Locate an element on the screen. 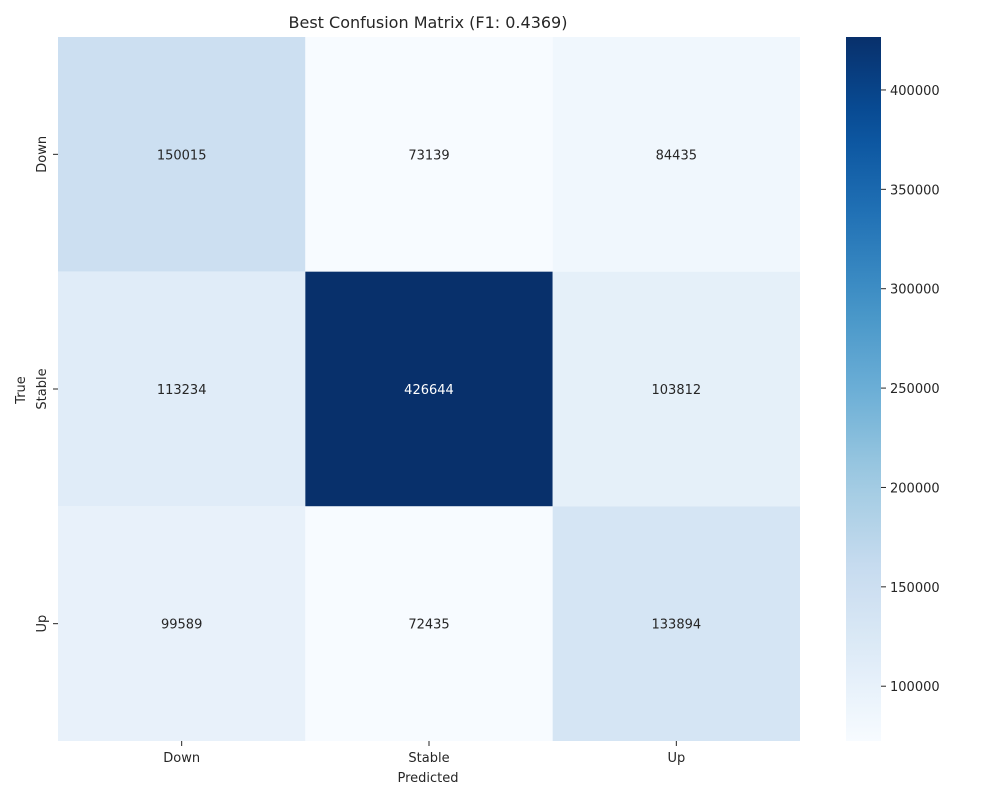  y-tick-label: Up is located at coordinates (42, 624).